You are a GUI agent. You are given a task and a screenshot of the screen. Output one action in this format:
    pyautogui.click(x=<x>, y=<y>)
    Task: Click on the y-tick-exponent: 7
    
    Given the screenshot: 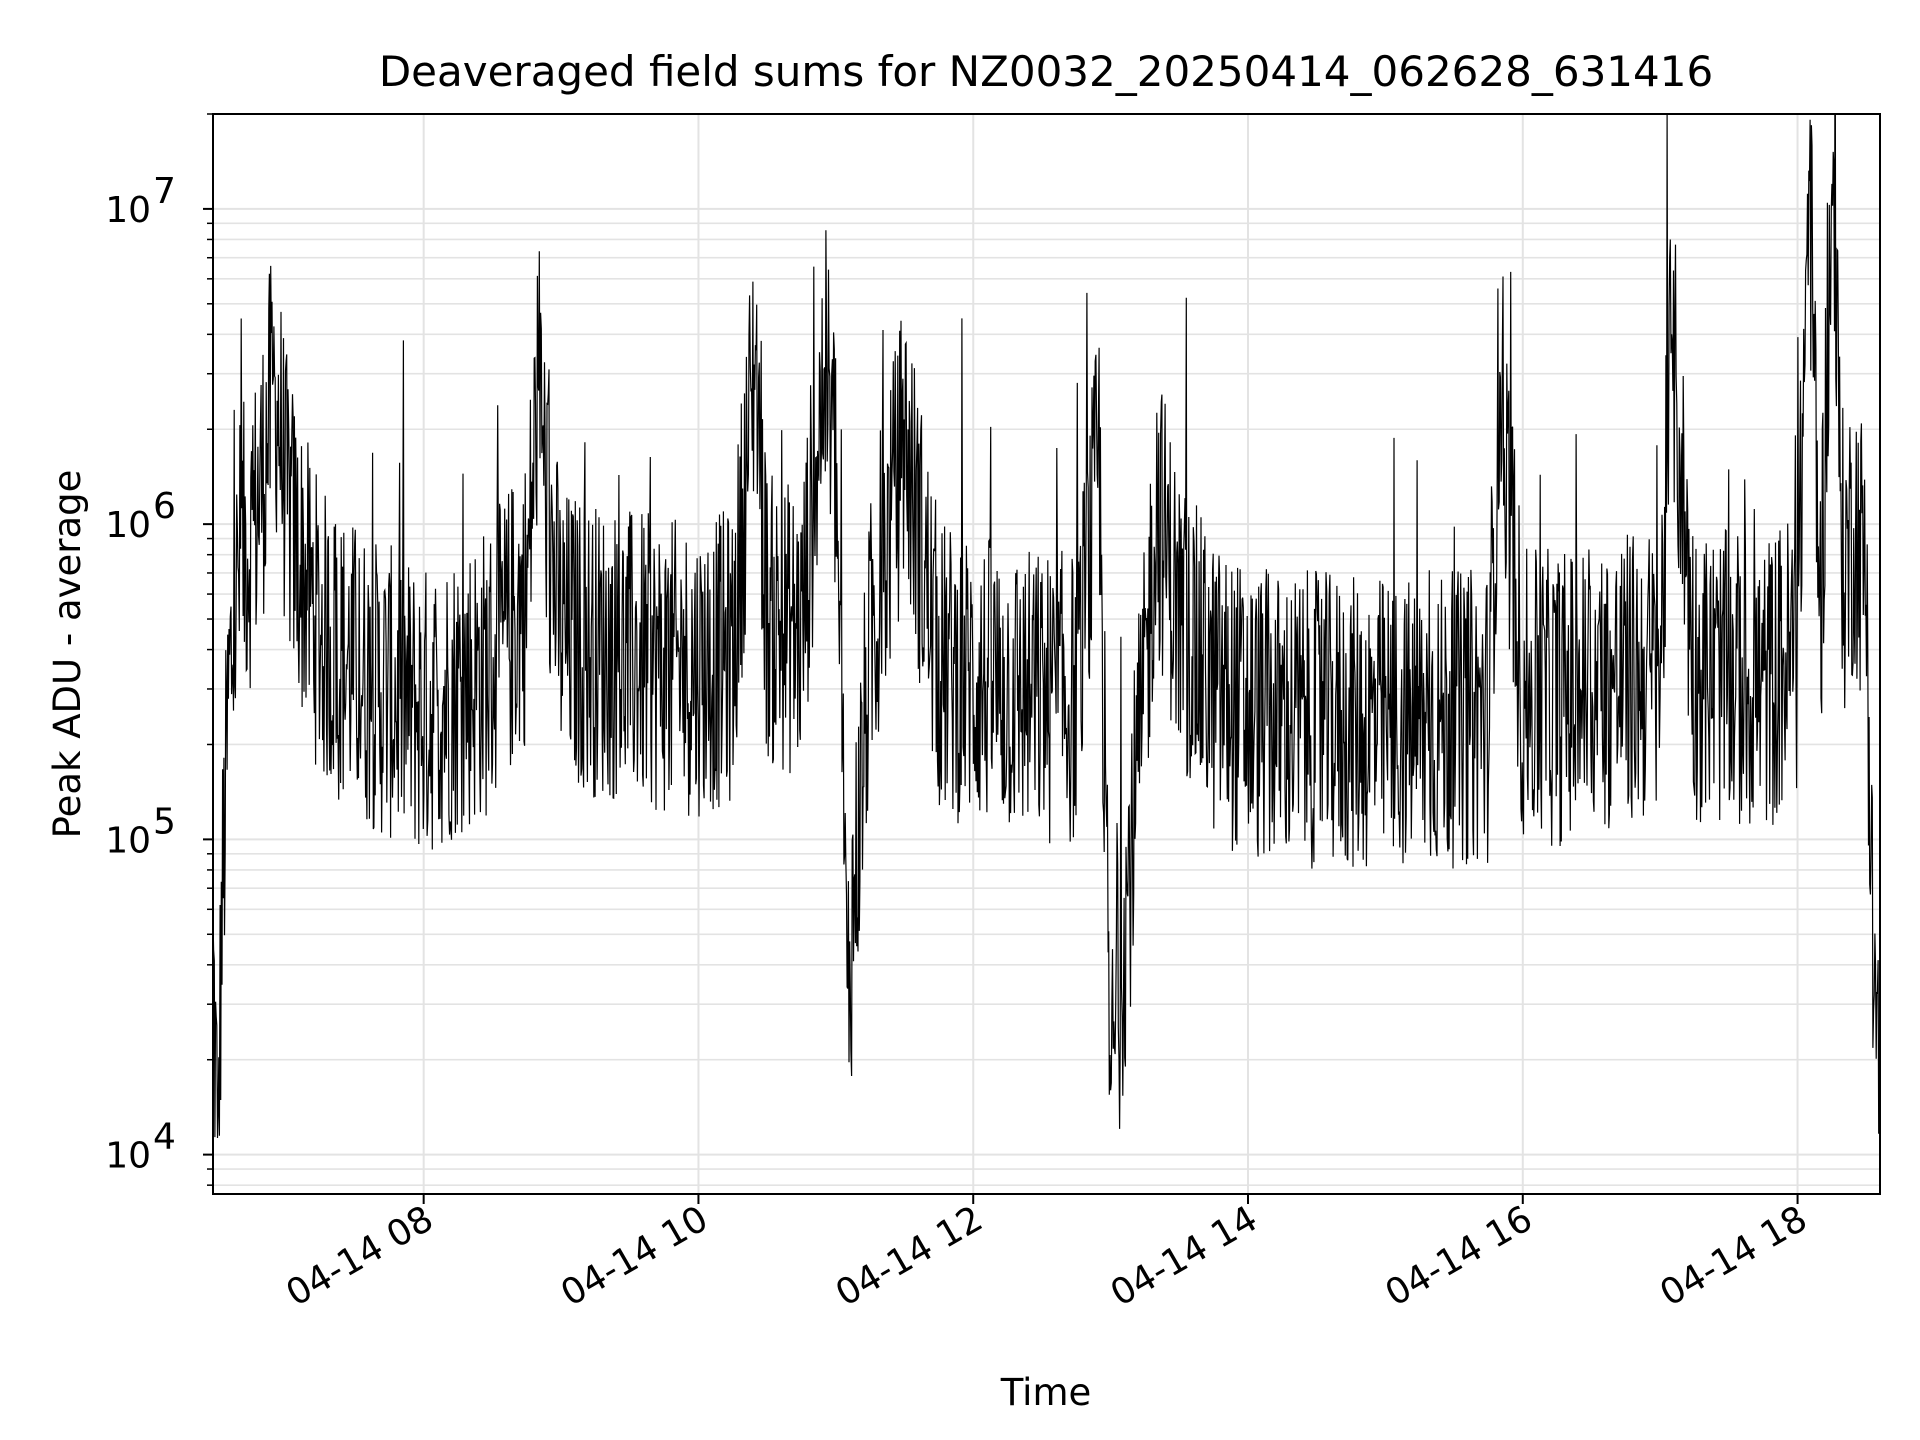 What is the action you would take?
    pyautogui.click(x=164, y=191)
    